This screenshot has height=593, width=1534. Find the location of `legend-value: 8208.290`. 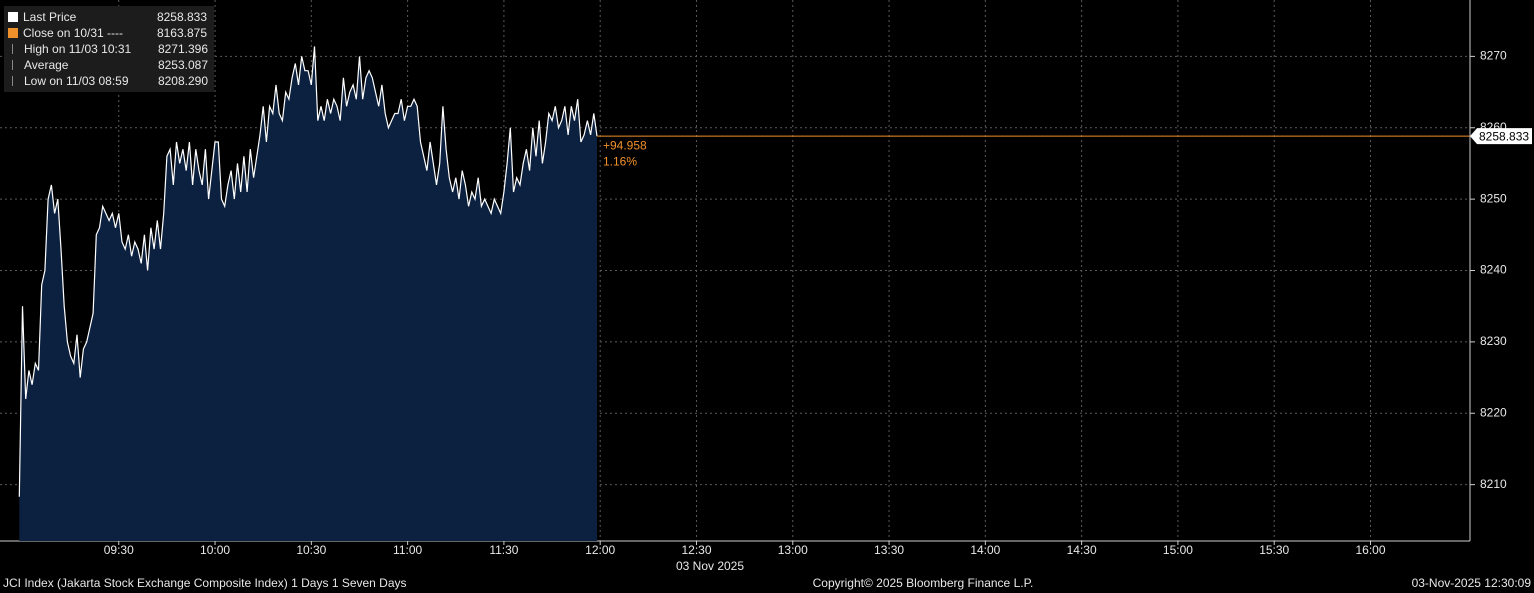

legend-value: 8208.290 is located at coordinates (182, 81).